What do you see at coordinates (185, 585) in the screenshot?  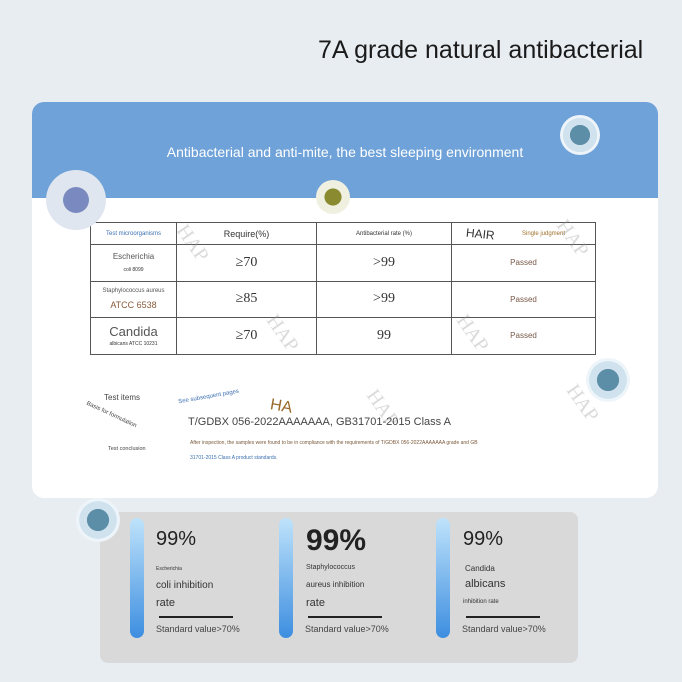 I see `stat-label: coli inhibition` at bounding box center [185, 585].